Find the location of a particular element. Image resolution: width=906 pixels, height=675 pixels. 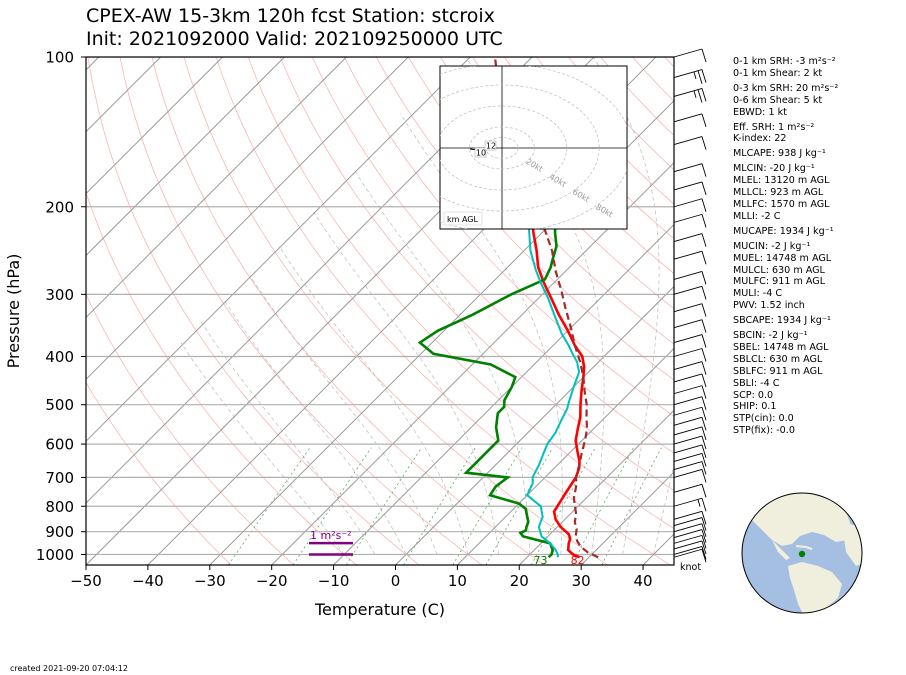

index-ebwd: EBWD: 1 kt is located at coordinates (760, 112).